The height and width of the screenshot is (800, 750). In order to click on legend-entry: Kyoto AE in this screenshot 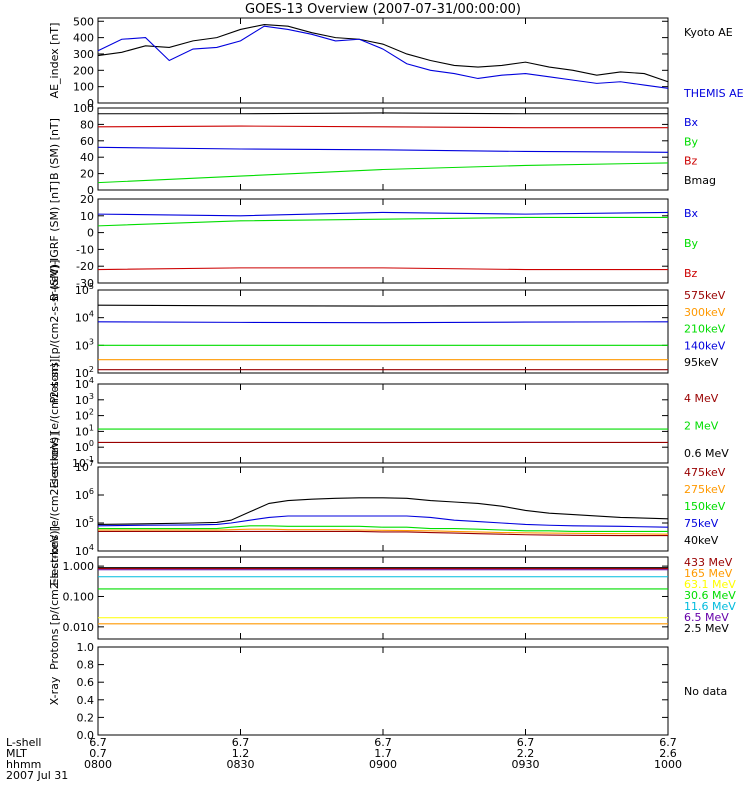, I will do `click(708, 32)`.